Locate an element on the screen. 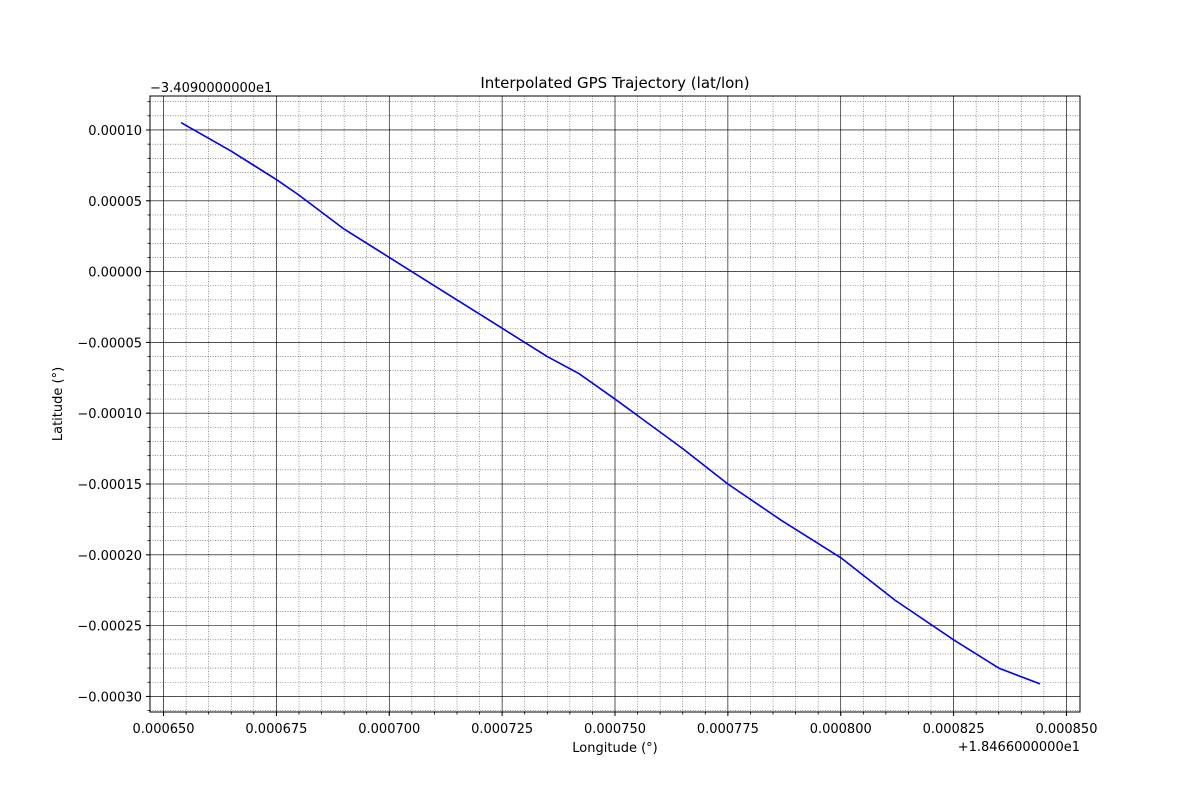 This screenshot has height=800, width=1200. y-axis-label: Latitude (°) is located at coordinates (58, 404).